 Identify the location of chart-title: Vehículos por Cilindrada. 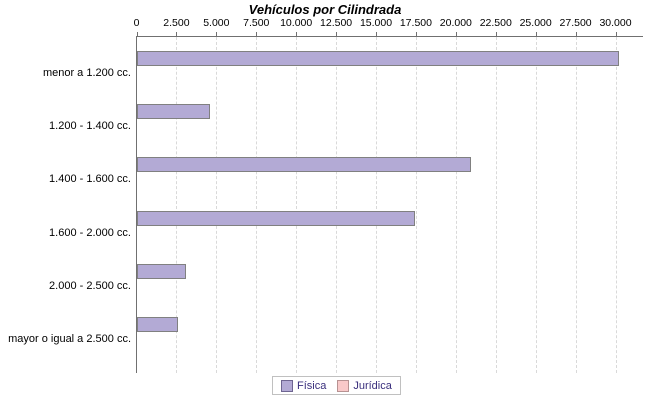
(325, 9).